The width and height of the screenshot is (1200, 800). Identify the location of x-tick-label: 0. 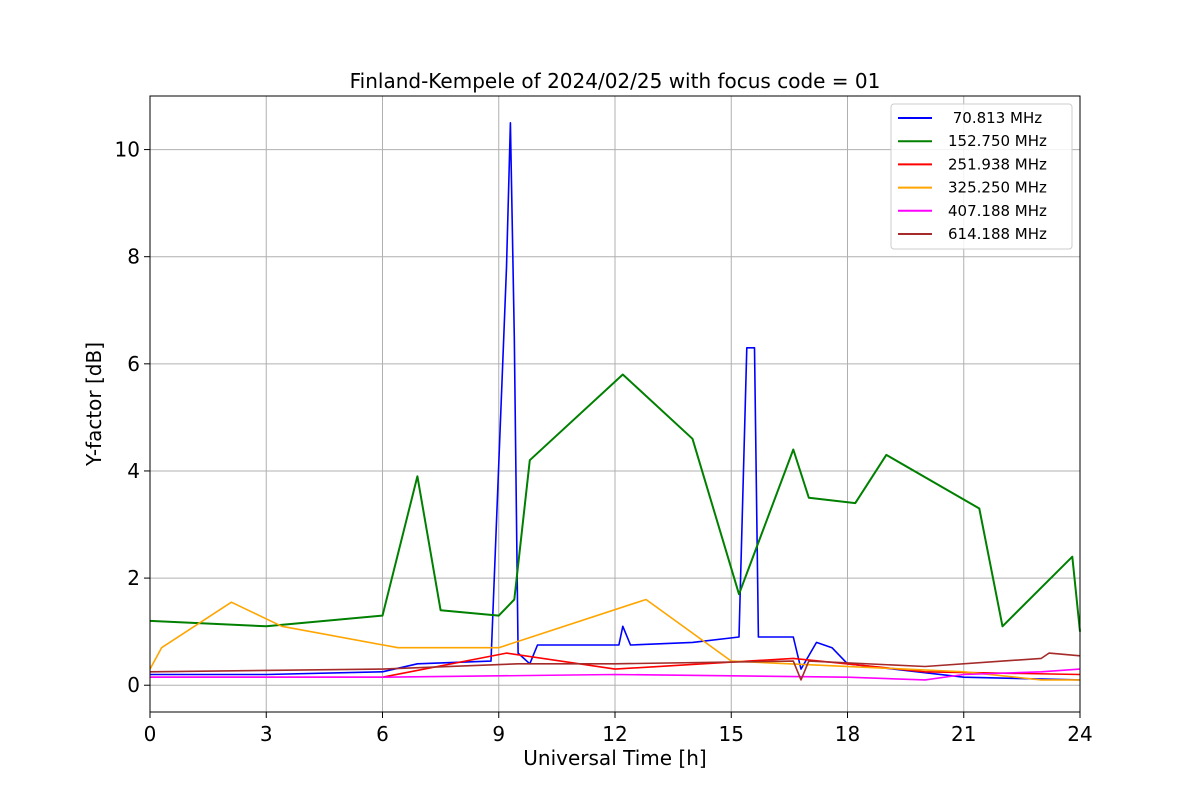
(150, 734).